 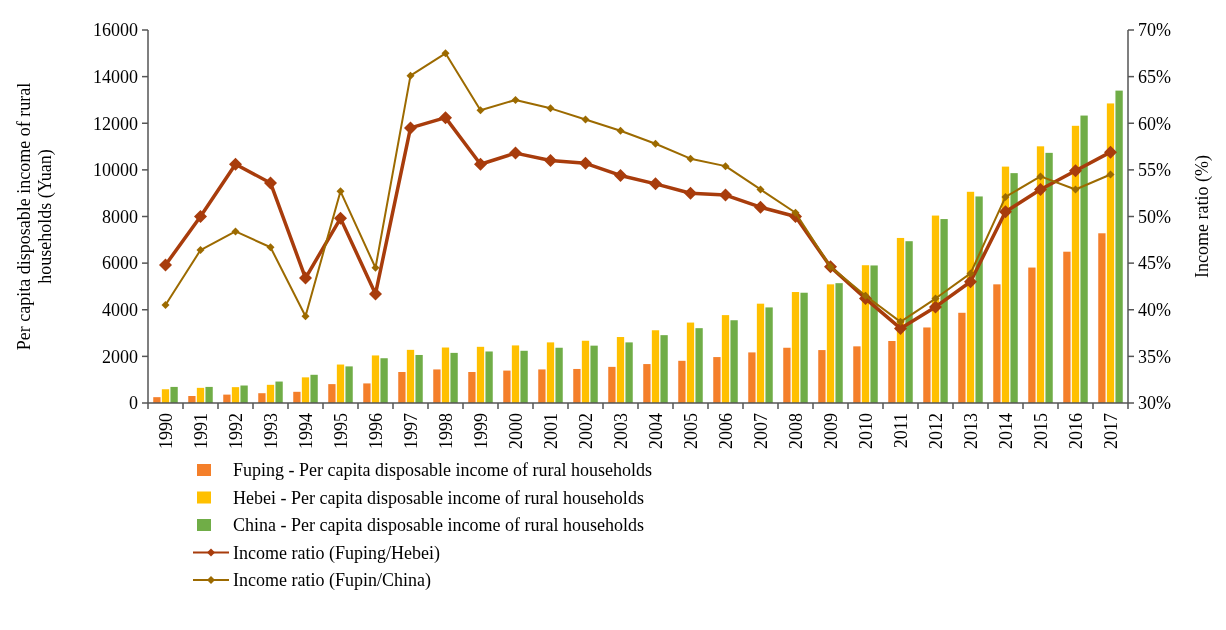 I want to click on y2-tick-label: 60%, so click(x=1154, y=123).